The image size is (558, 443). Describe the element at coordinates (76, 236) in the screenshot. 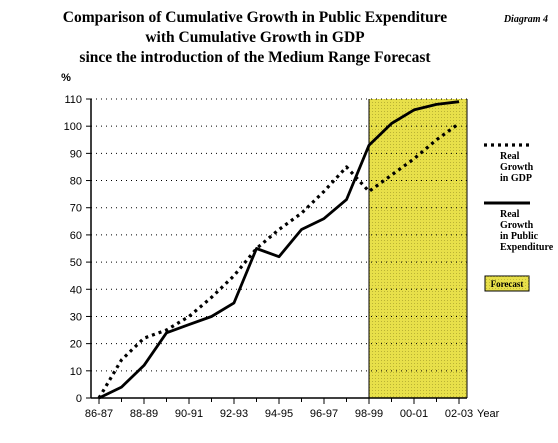

I see `y-tick-label: 60` at that location.